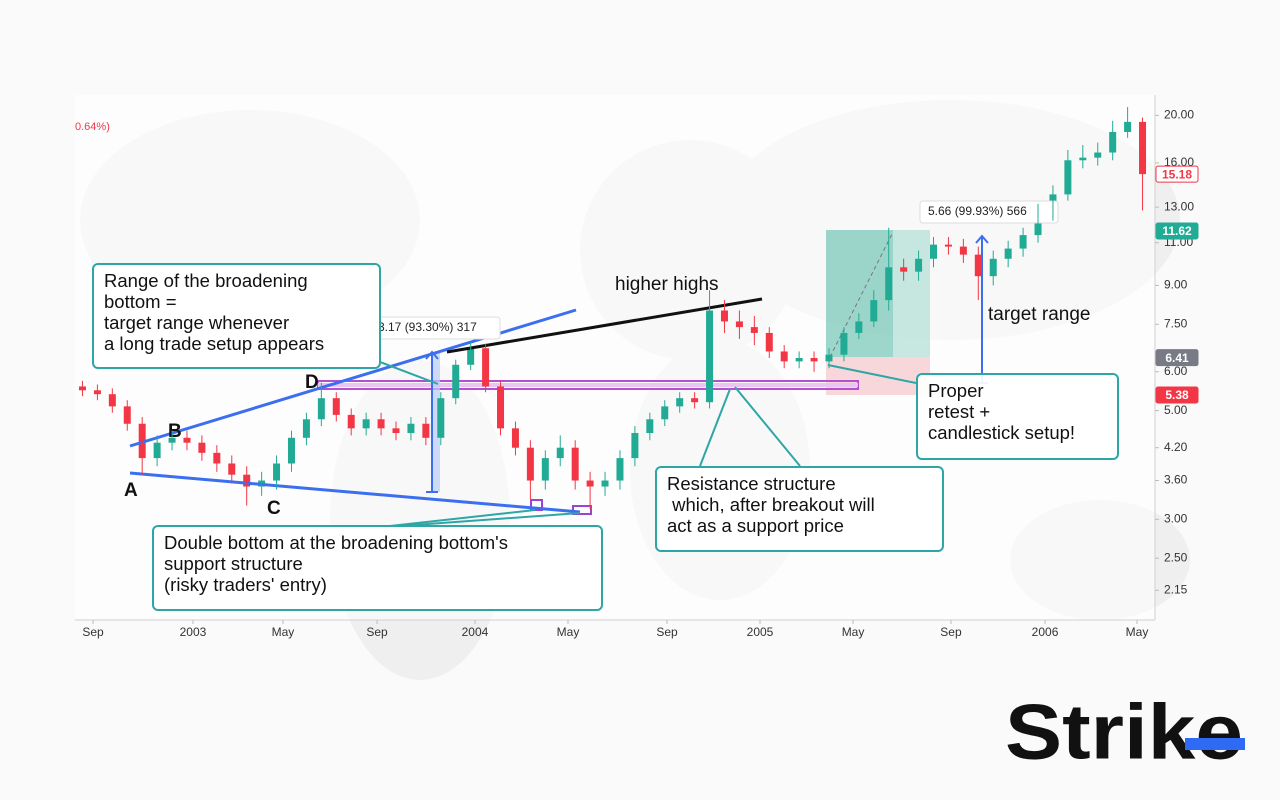 This screenshot has height=800, width=1280. Describe the element at coordinates (92, 127) in the screenshot. I see `header-change: 0.64%)` at that location.